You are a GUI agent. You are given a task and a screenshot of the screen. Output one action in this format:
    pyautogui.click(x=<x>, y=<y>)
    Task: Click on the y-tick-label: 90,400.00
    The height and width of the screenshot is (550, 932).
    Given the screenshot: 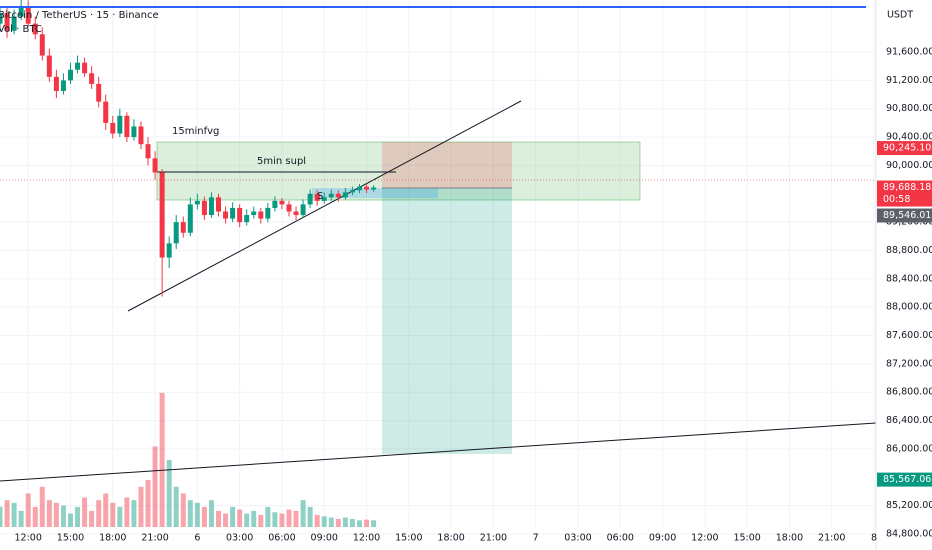 What is the action you would take?
    pyautogui.click(x=909, y=137)
    